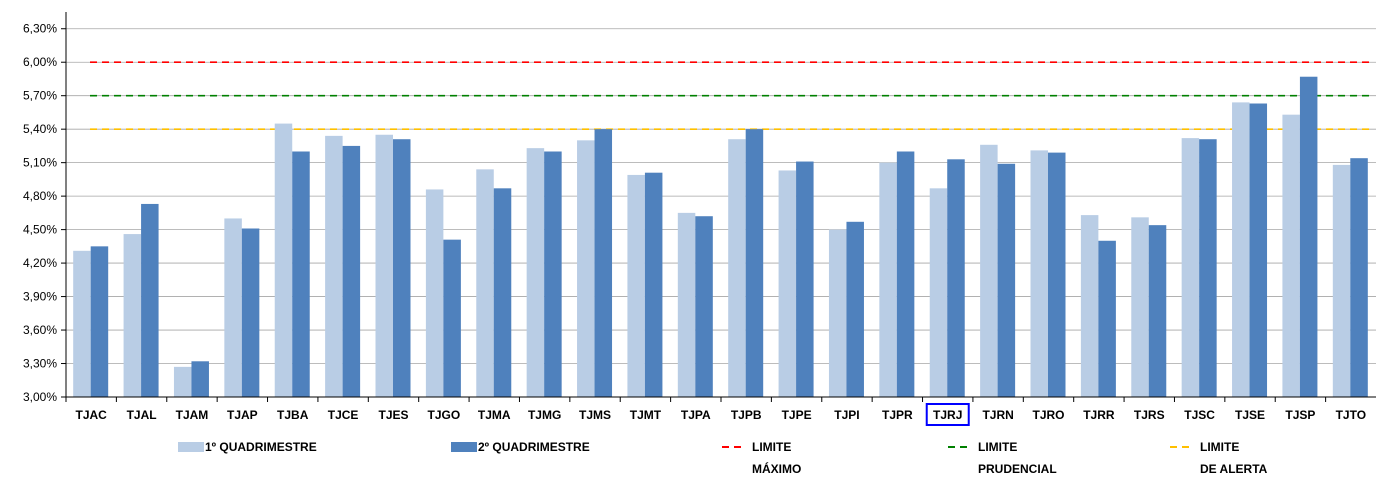  Describe the element at coordinates (1234, 469) in the screenshot. I see `legend-label: DE ALERTA` at that location.